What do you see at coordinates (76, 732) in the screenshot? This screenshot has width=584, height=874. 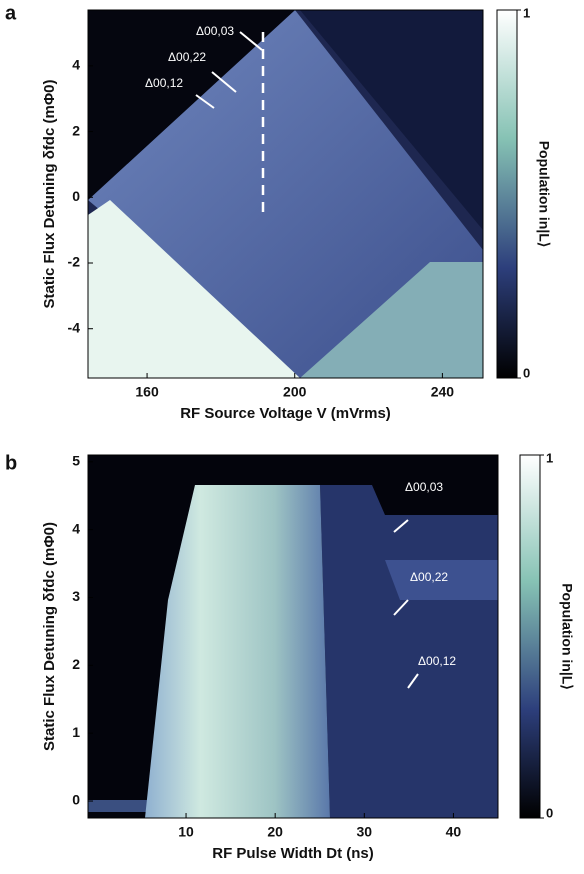 I see `y-tick-label: 1` at bounding box center [76, 732].